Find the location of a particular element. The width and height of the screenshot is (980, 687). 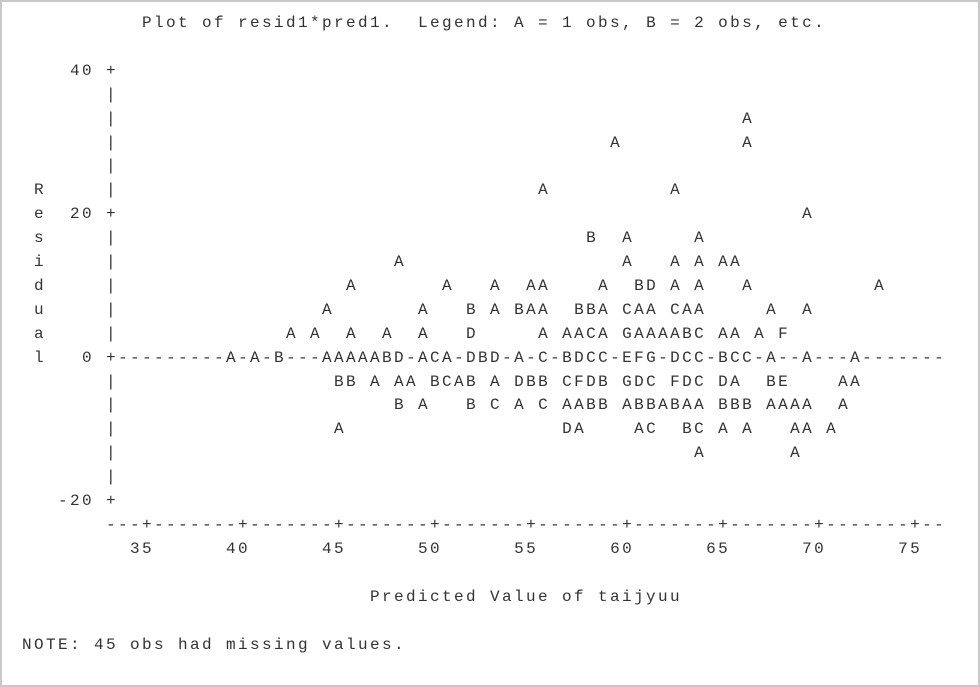

note: NOTE: 45 obs had missing values. is located at coordinates (214, 645).